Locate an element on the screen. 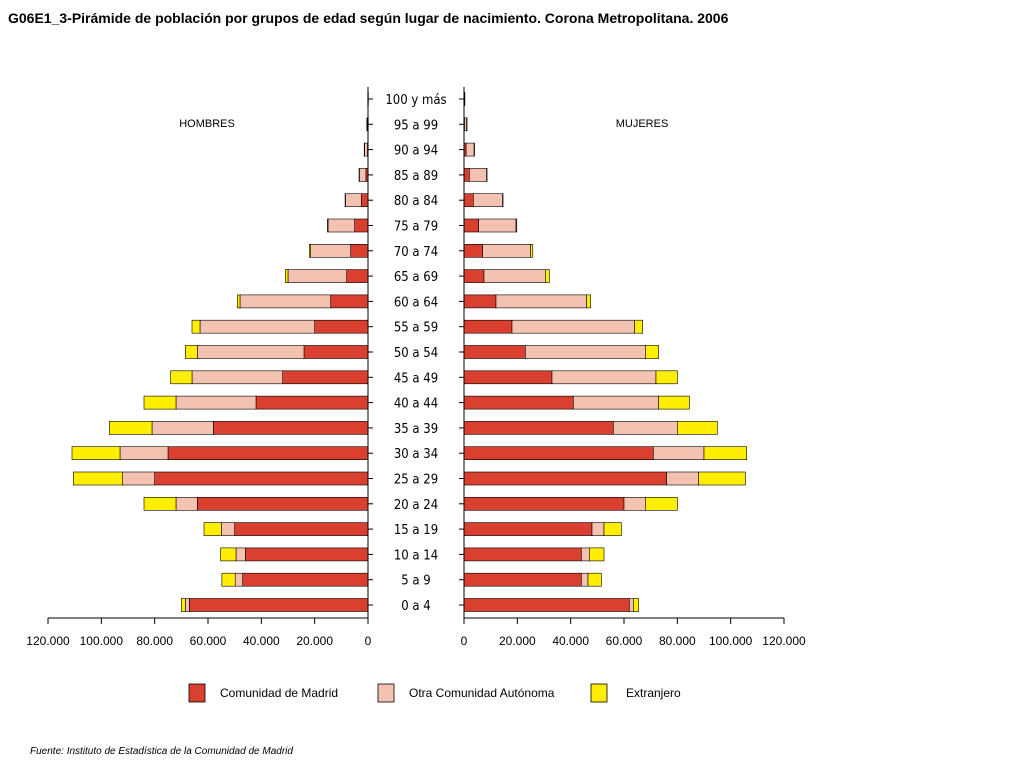 The height and width of the screenshot is (768, 1024). left-x-tick-label: 120.000 is located at coordinates (48, 641).